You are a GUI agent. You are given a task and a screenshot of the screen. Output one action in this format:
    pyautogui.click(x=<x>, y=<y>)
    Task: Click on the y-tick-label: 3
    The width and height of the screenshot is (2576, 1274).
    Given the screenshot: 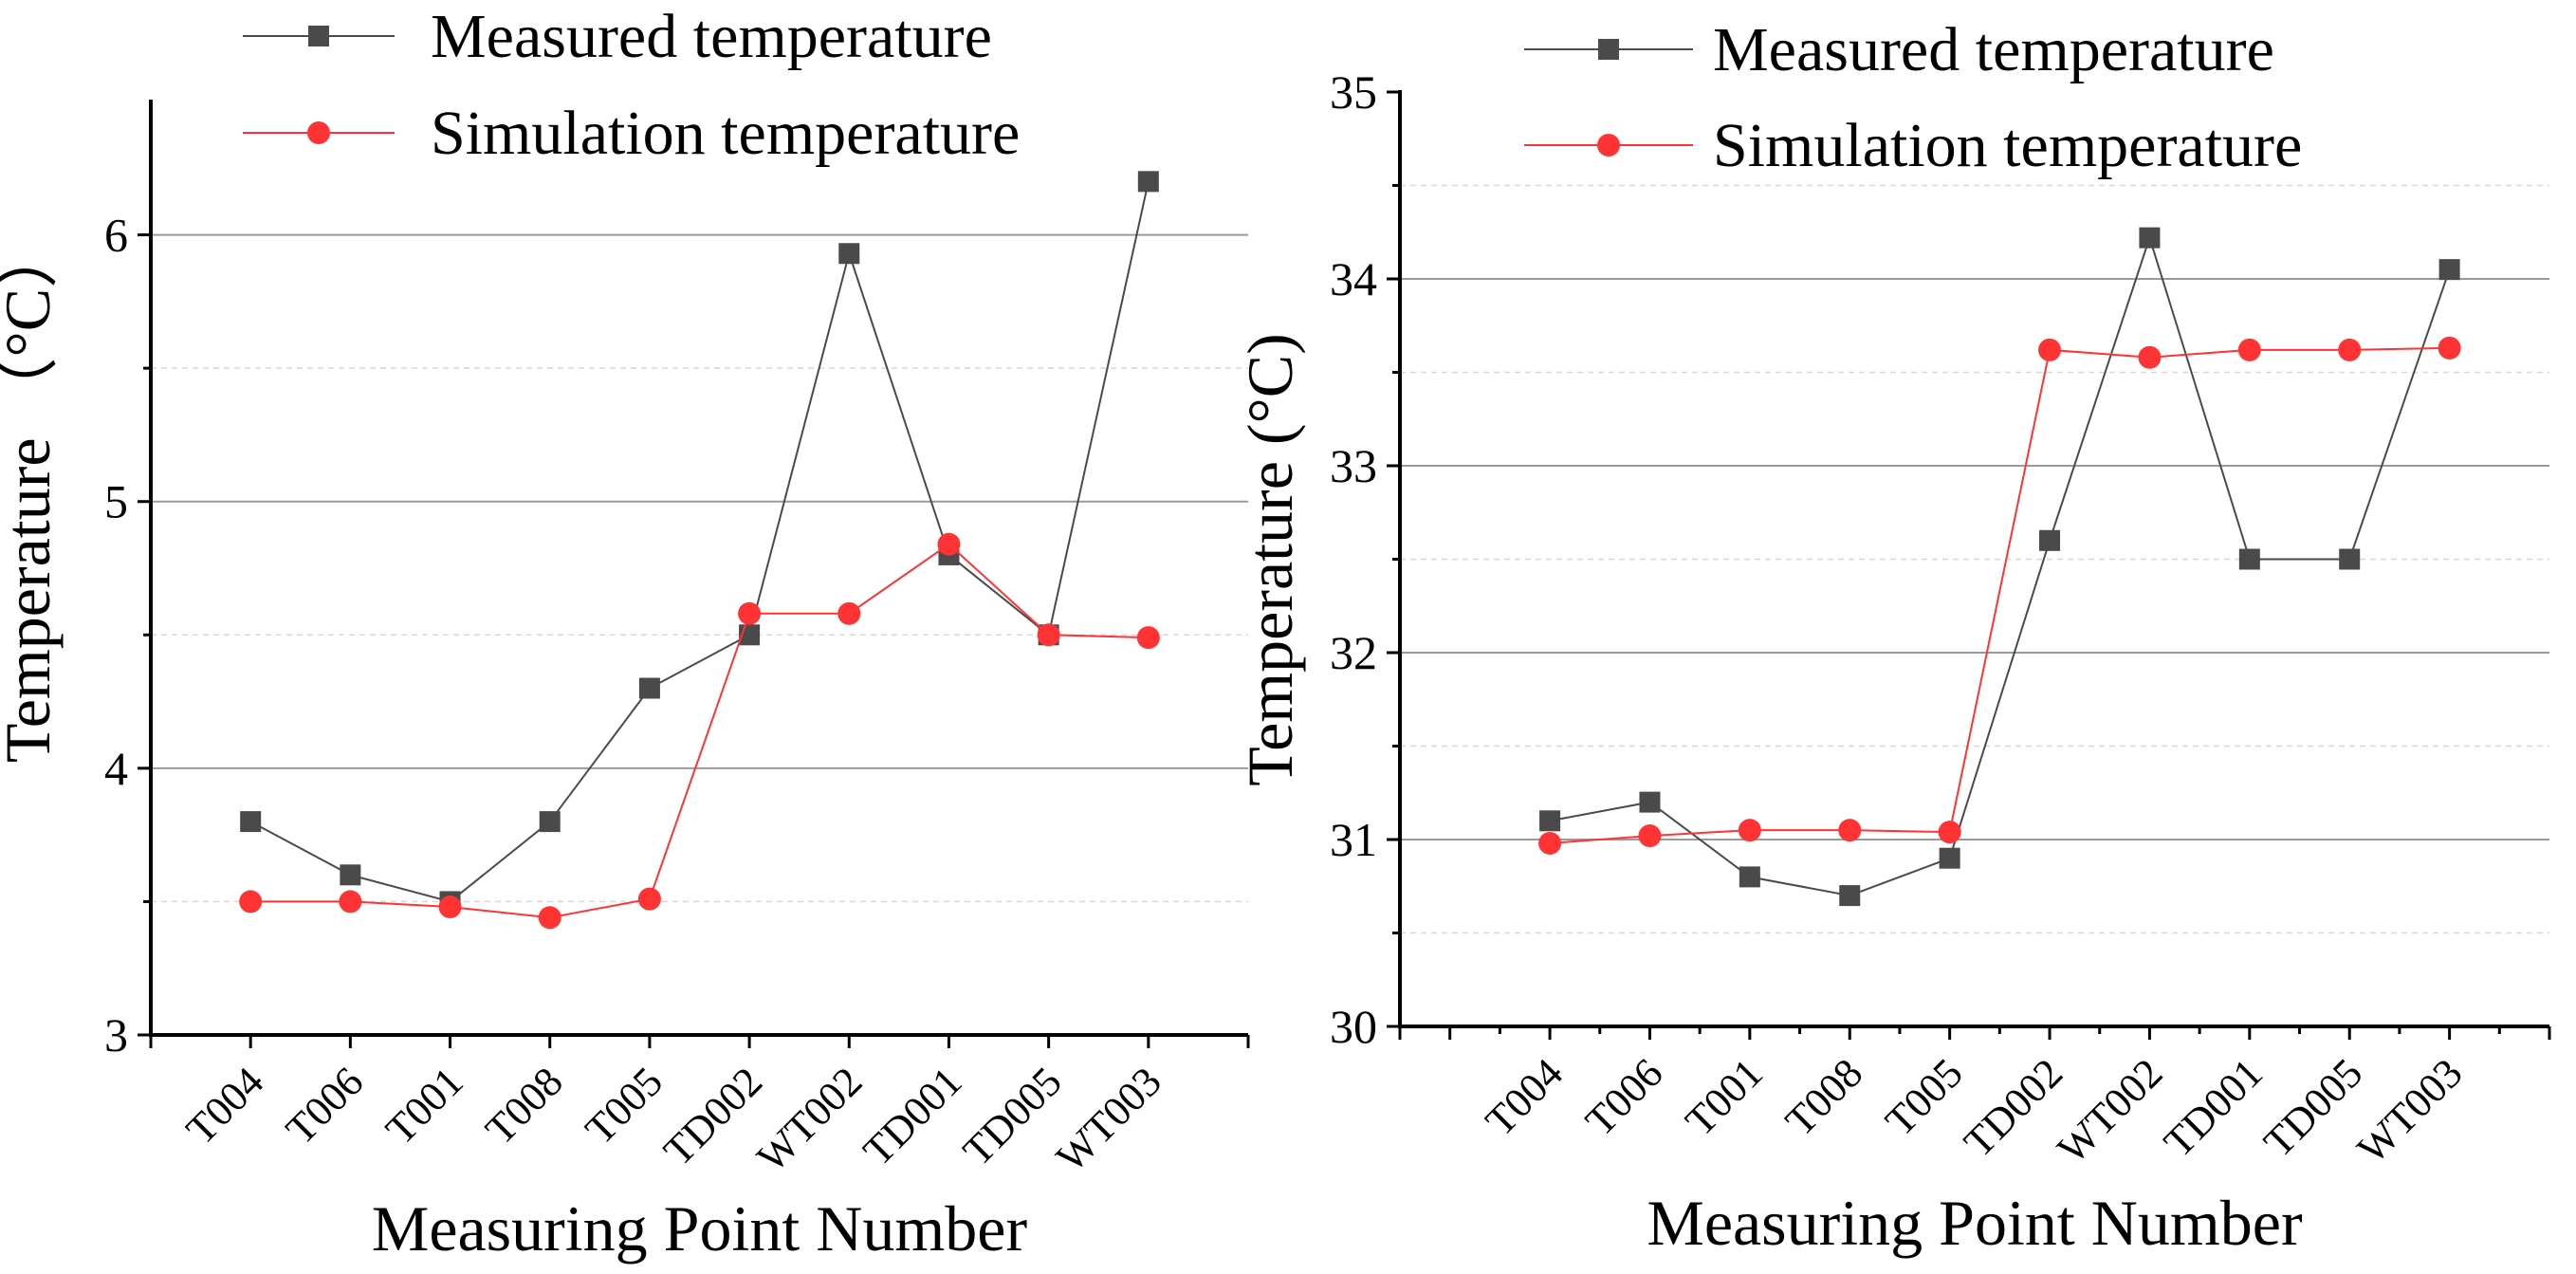 What is the action you would take?
    pyautogui.click(x=116, y=1035)
    